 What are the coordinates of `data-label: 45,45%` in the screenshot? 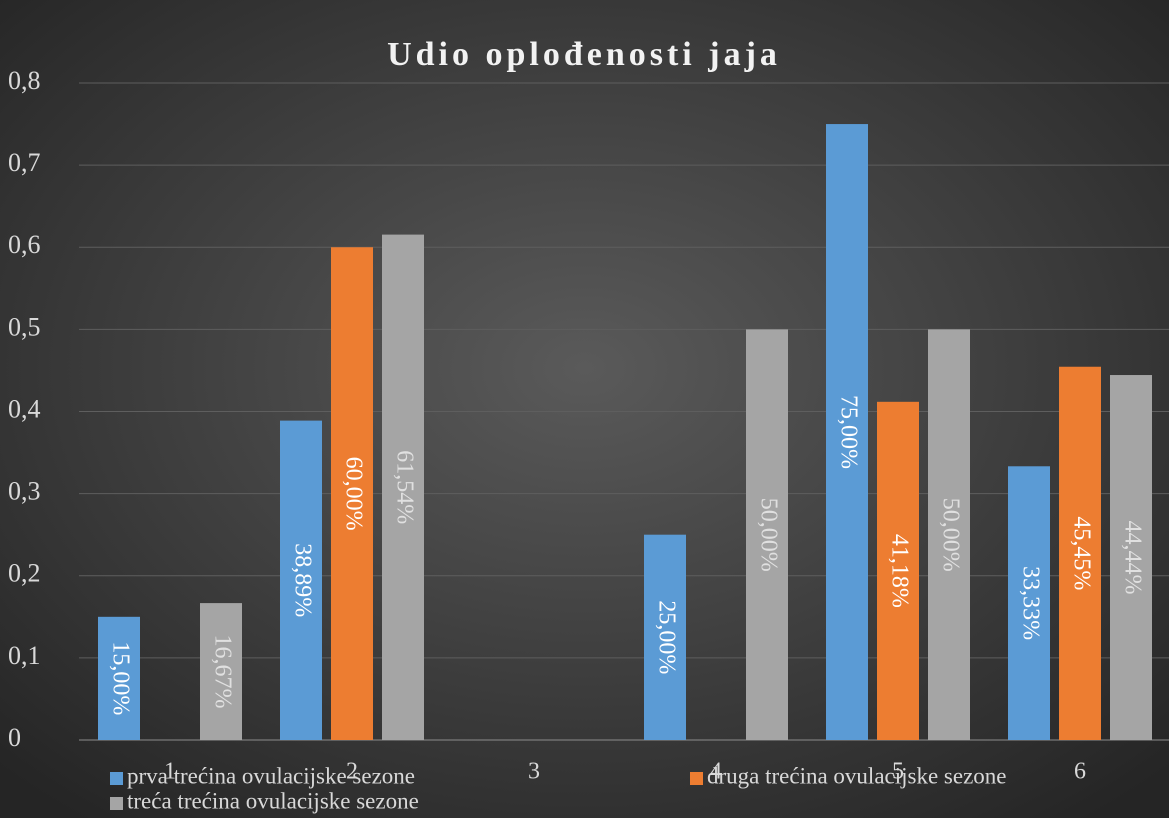 It's located at (1081, 553).